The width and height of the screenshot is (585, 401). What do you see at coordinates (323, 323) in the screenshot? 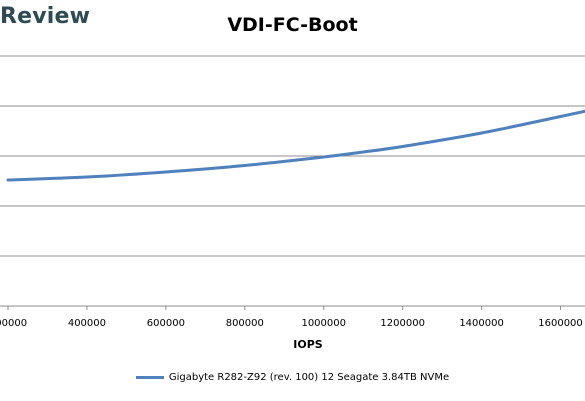
I see `x-tick-label: 1000000` at bounding box center [323, 323].